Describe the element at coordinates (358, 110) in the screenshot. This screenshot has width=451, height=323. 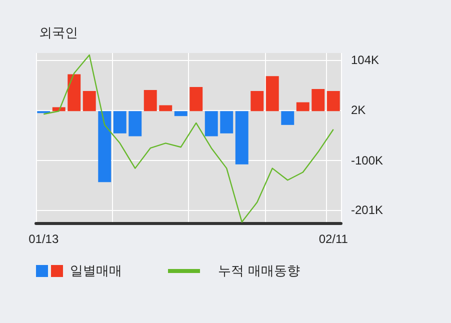
I see `y-tick-label: 2K` at that location.